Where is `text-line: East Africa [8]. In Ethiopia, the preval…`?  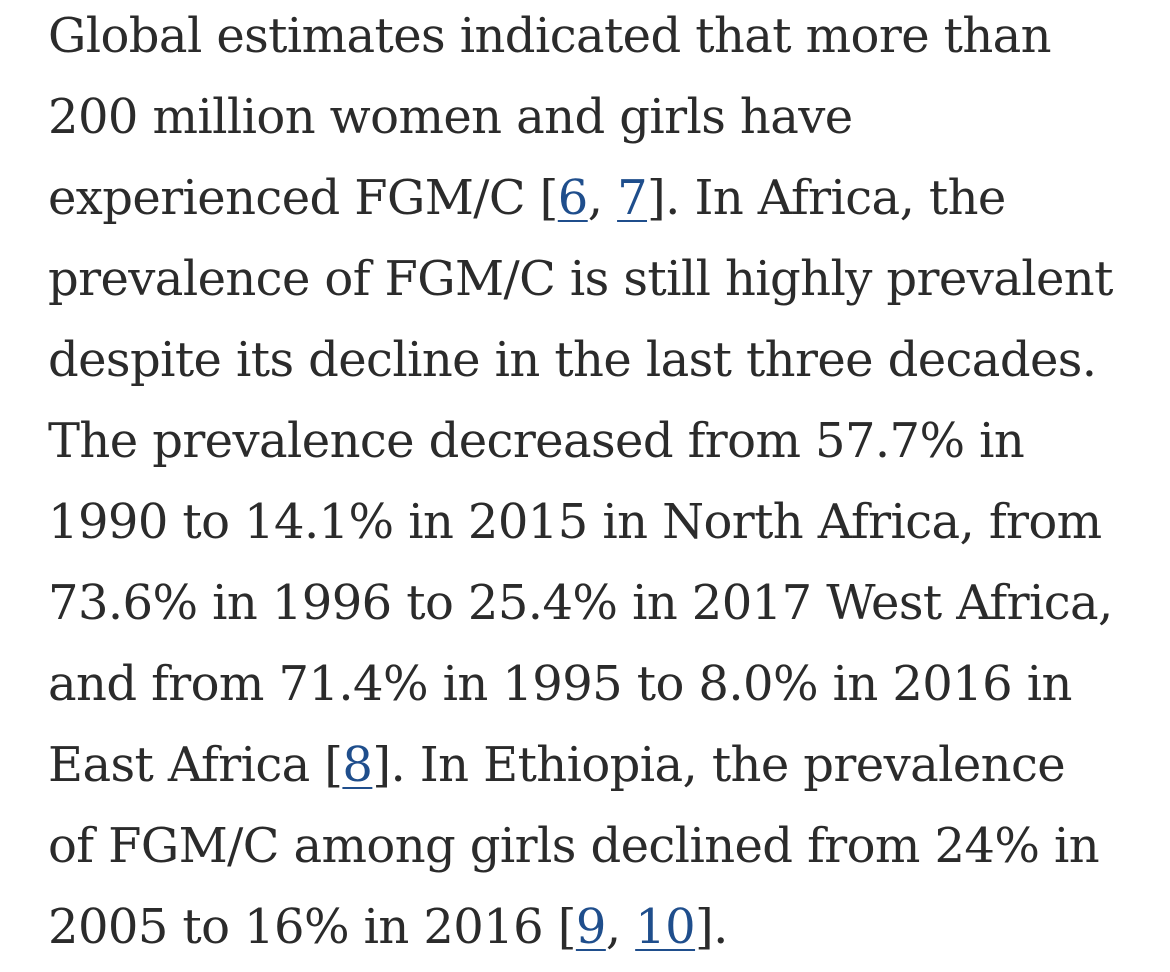
text-line: East Africa [8]. In Ethiopia, the preval… is located at coordinates (593, 765).